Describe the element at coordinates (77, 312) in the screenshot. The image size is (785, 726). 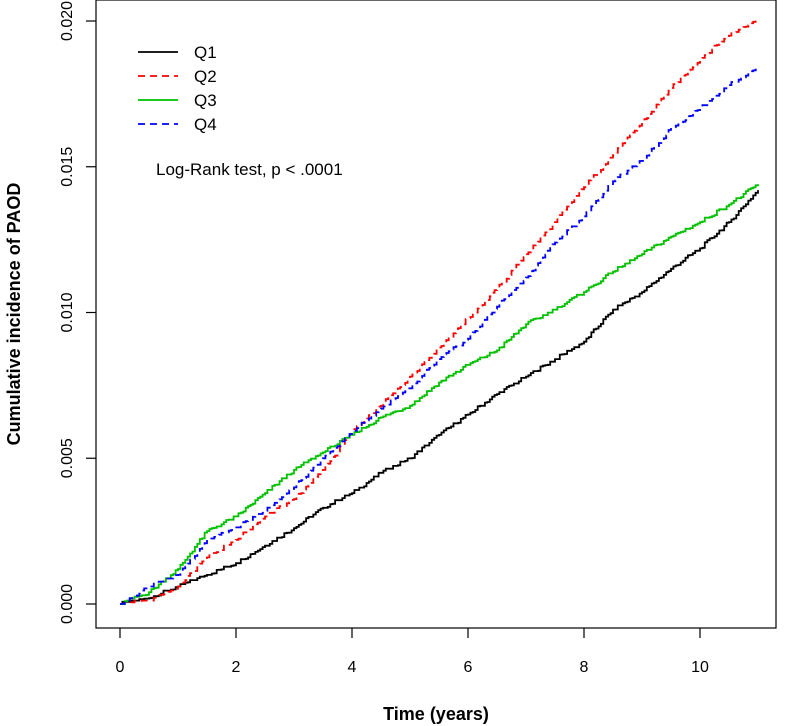
I see `y-axis: 0.000 0.005 0.010 0.015 0.020` at that location.